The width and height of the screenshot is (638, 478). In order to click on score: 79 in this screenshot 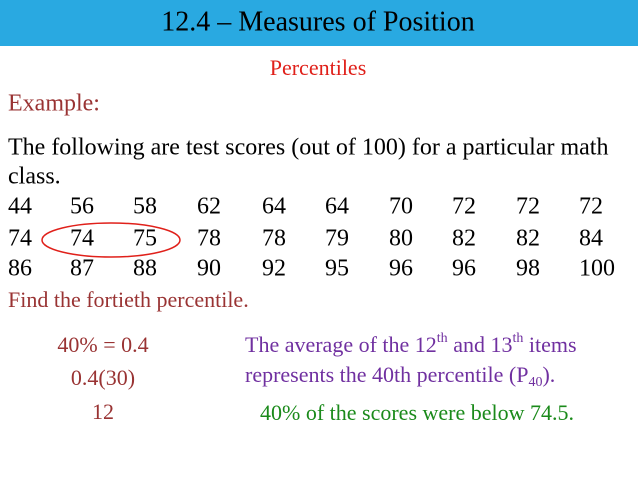, I will do `click(337, 239)`.